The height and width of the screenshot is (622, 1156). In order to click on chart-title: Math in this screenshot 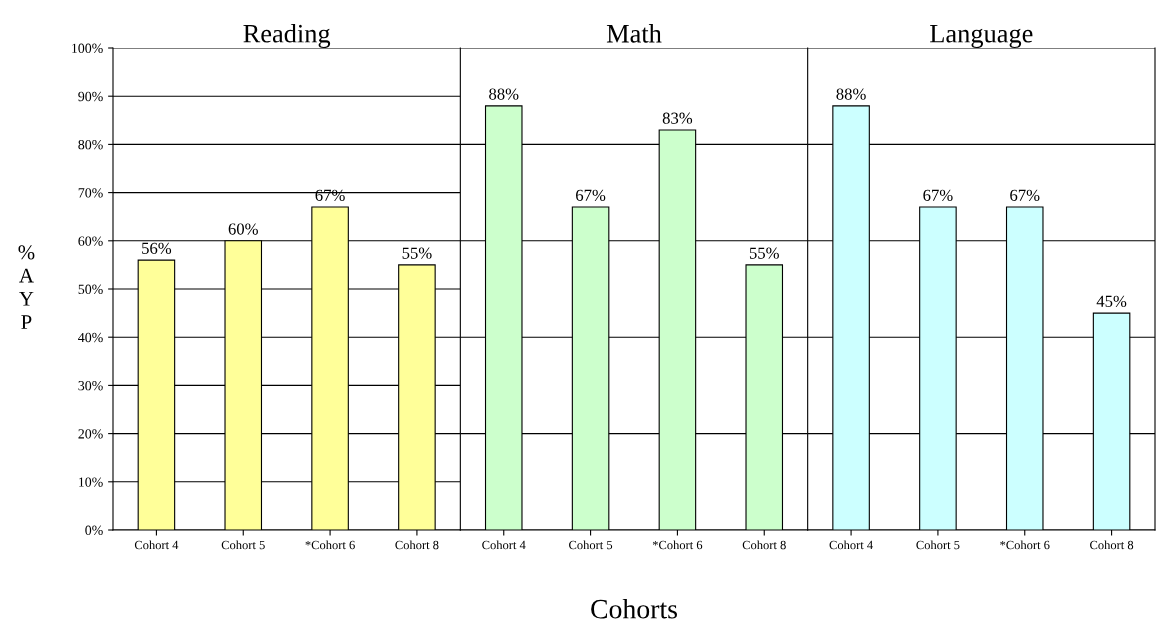, I will do `click(634, 33)`.